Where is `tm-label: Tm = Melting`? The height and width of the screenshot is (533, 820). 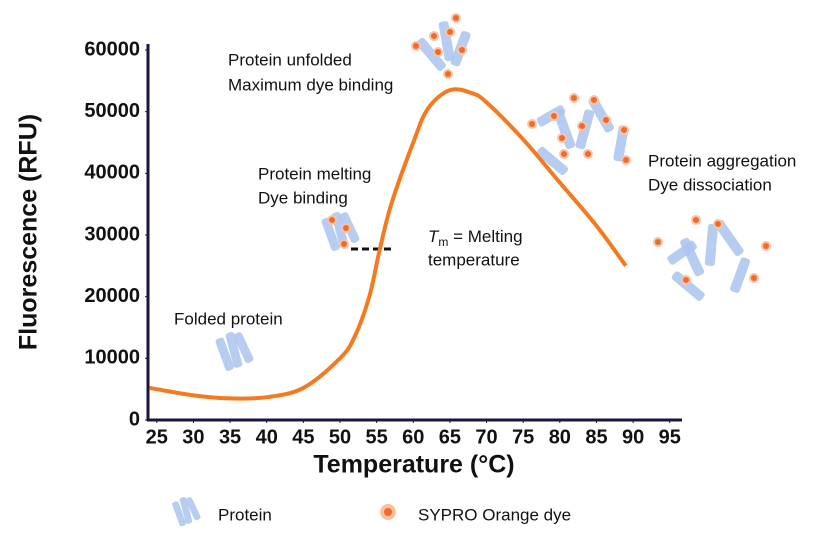
tm-label: Tm = Melting is located at coordinates (475, 238).